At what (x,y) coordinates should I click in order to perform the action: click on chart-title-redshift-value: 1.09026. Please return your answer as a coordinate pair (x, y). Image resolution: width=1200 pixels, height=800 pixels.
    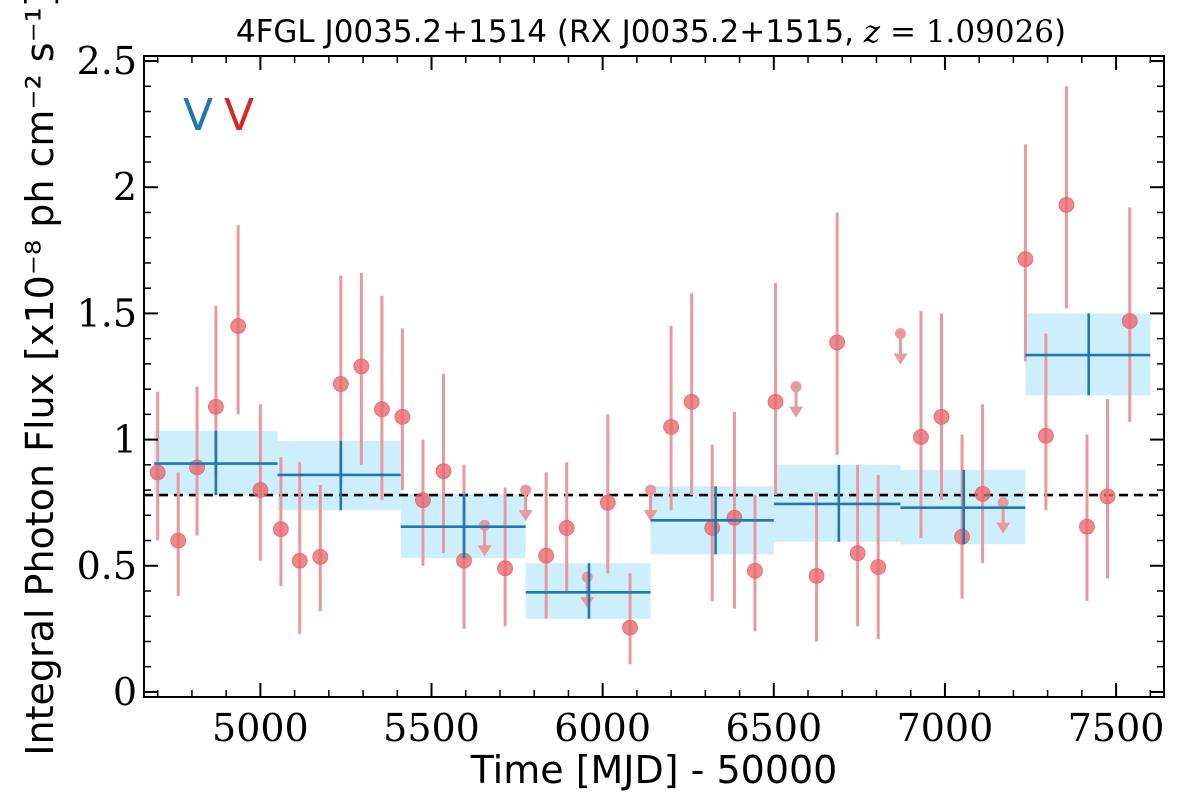
    Looking at the image, I should click on (990, 32).